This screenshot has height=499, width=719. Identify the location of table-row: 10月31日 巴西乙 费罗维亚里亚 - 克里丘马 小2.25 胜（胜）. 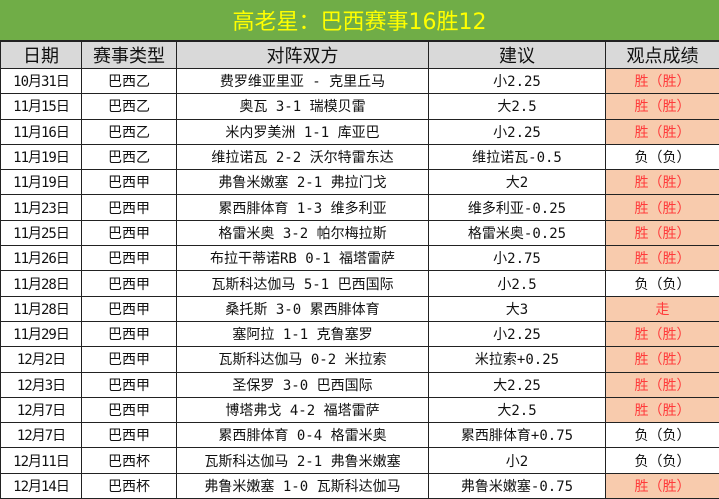
(359, 81).